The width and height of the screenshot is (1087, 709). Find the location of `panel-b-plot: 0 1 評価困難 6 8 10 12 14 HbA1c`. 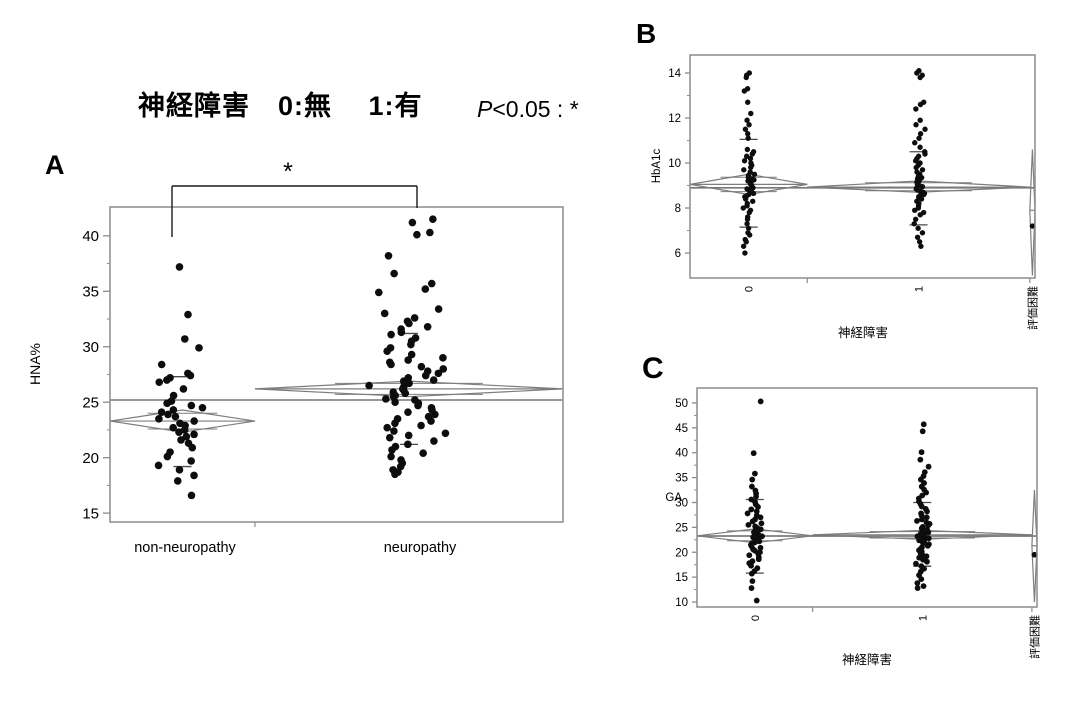

panel-b-plot: 0 1 評価困難 6 8 10 12 14 HbA1c is located at coordinates (845, 192).